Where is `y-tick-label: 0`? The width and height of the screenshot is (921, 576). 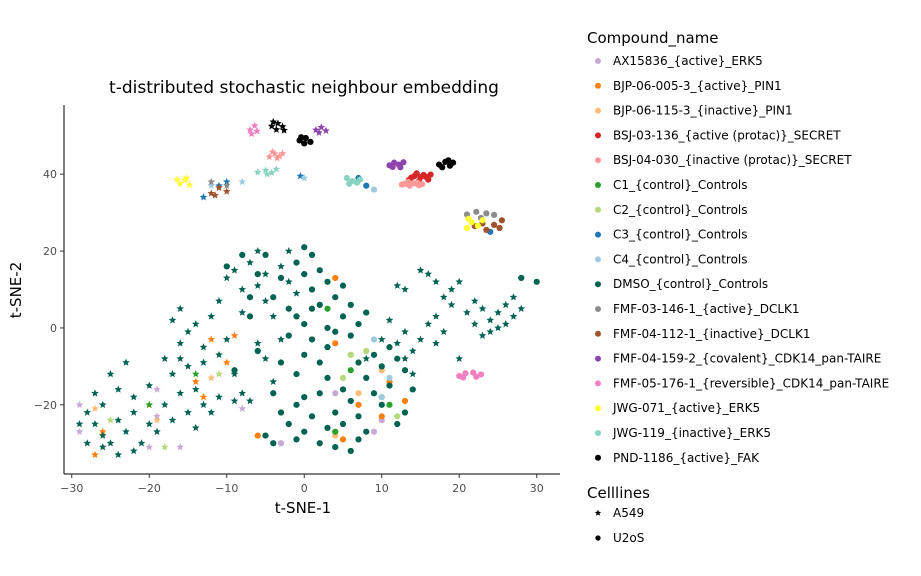
y-tick-label: 0 is located at coordinates (53, 328).